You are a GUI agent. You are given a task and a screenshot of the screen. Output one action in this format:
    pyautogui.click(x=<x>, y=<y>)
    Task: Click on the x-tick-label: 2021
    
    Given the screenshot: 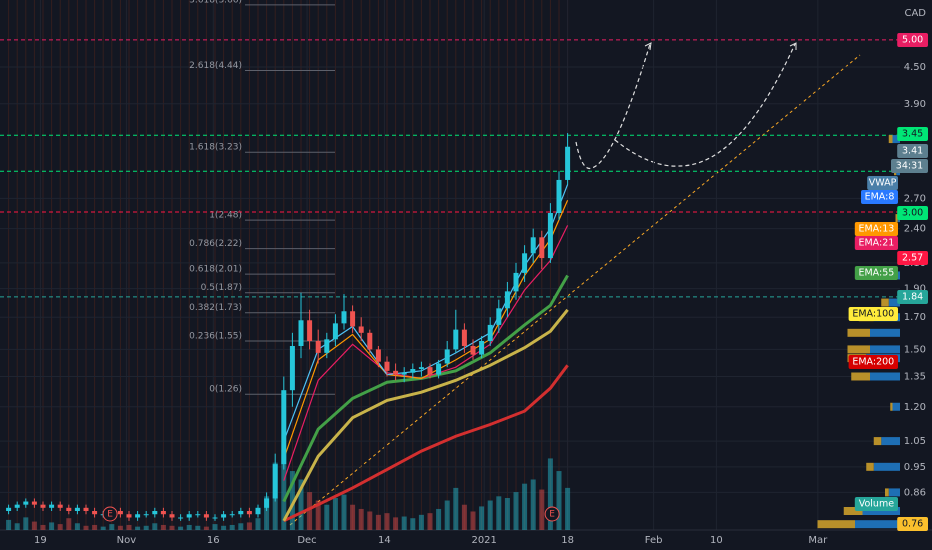 What is the action you would take?
    pyautogui.click(x=483, y=540)
    